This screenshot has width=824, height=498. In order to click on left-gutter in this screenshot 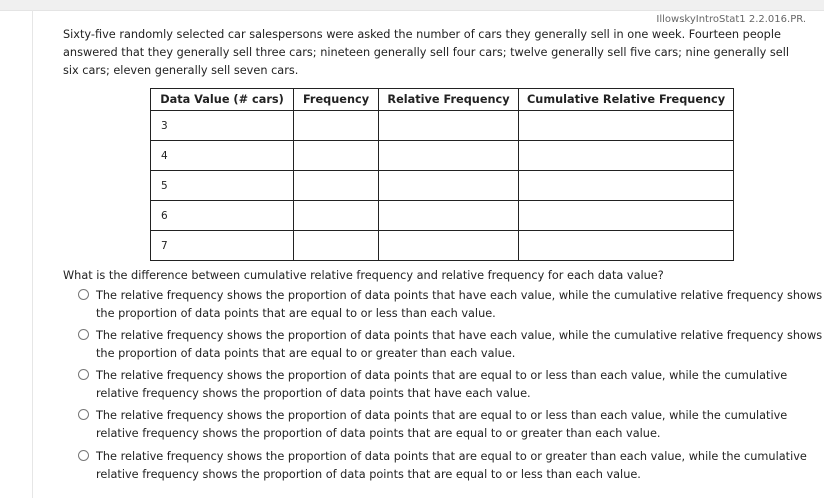, I will do `click(32, 254)`.